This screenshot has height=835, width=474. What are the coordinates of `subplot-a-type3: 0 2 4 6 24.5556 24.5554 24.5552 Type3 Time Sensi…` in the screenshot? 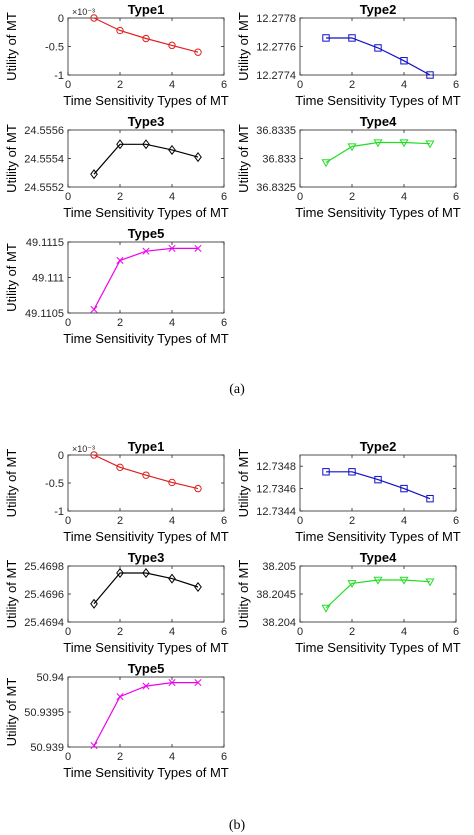 It's located at (116, 167).